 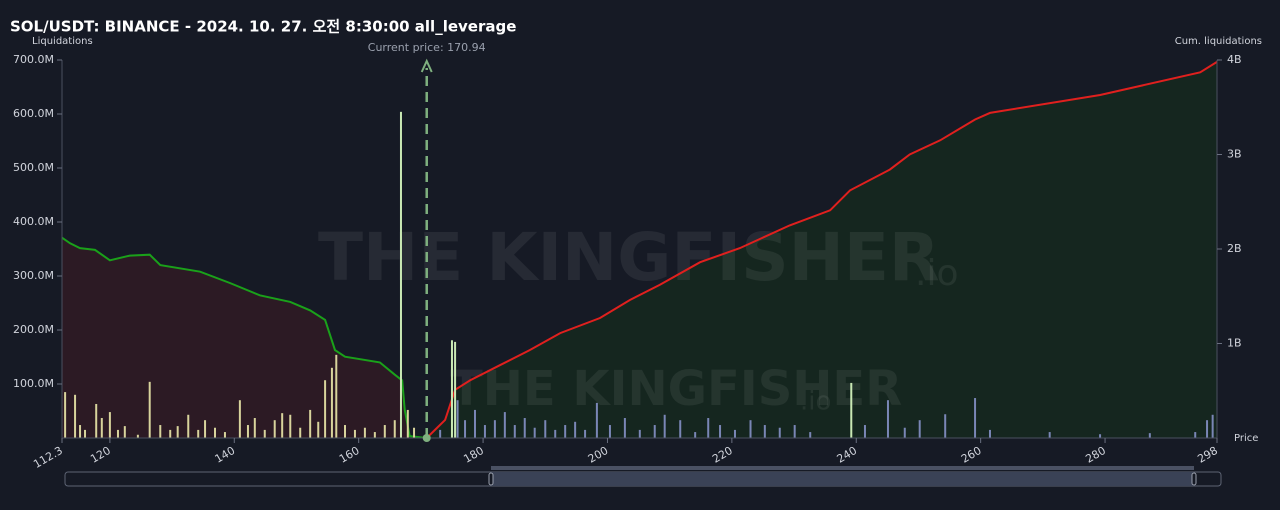 What do you see at coordinates (842, 479) in the screenshot?
I see `scroll-thumb` at bounding box center [842, 479].